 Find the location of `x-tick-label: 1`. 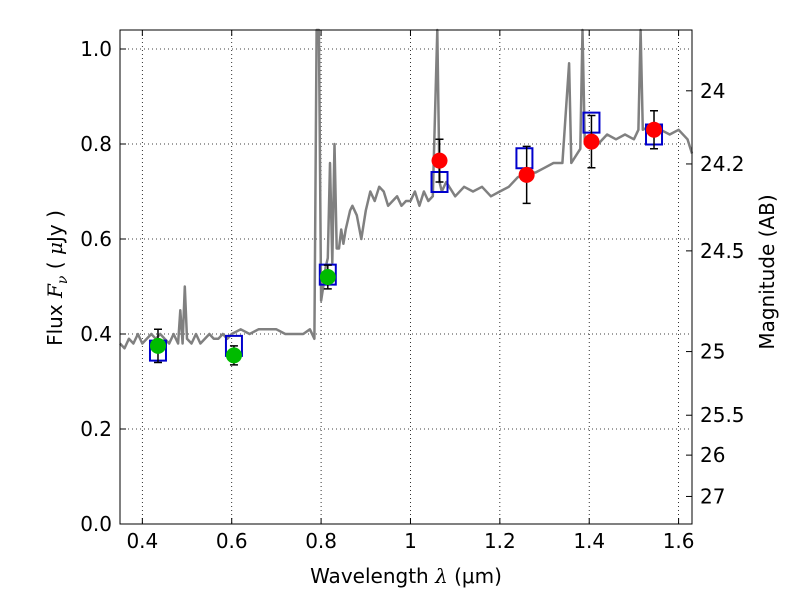

x-tick-label: 1 is located at coordinates (410, 541).